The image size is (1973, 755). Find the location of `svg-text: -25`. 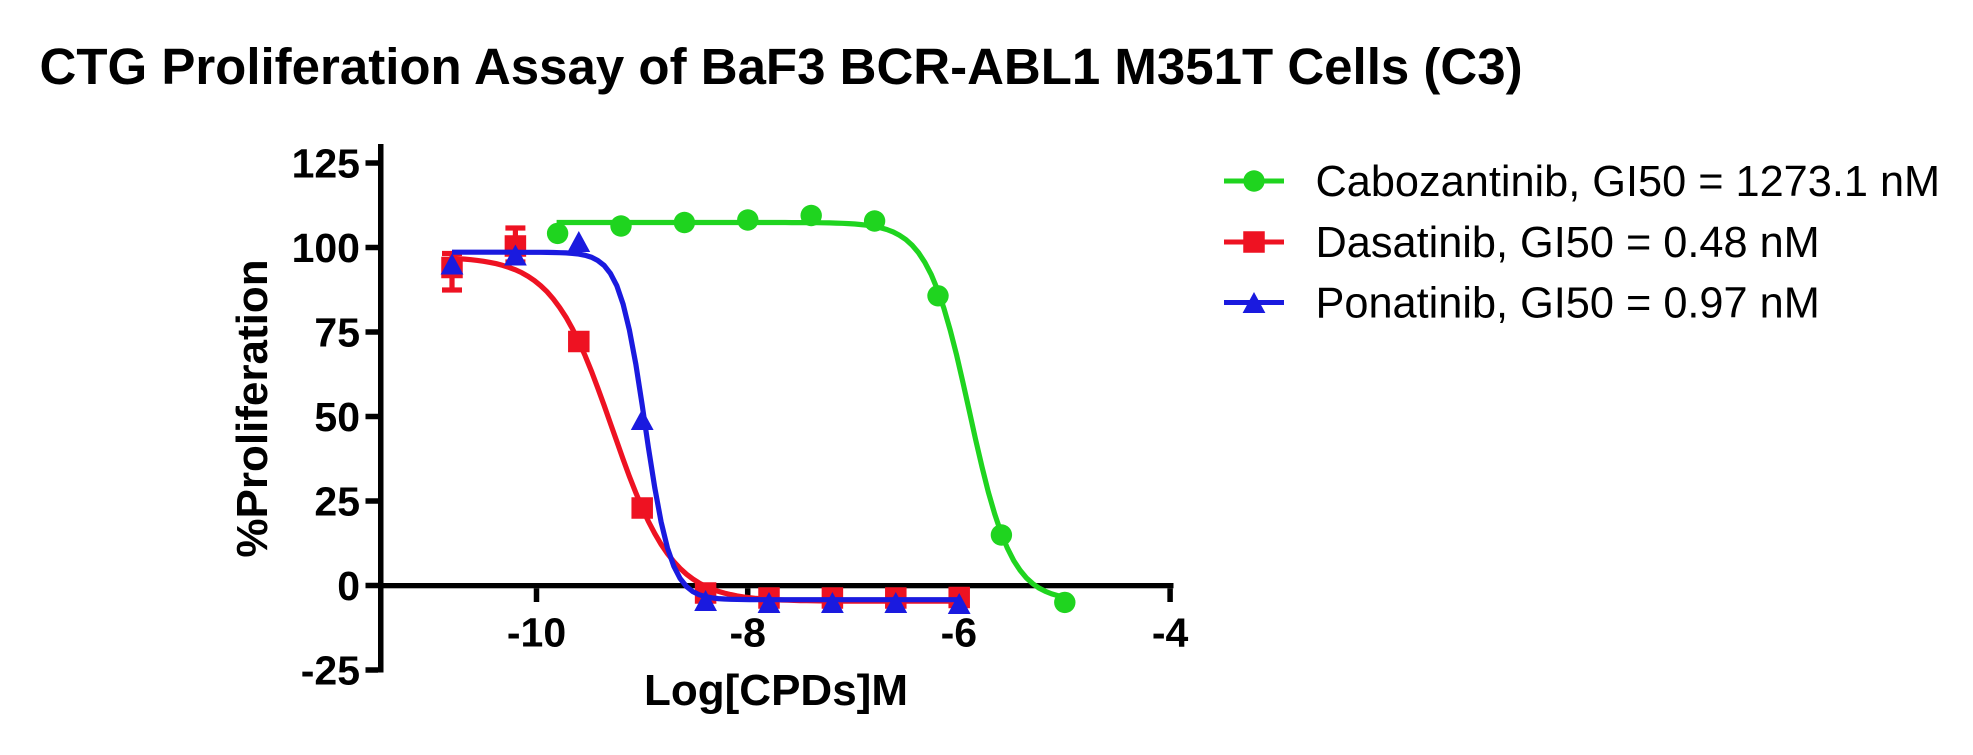

svg-text: -25 is located at coordinates (330, 671).